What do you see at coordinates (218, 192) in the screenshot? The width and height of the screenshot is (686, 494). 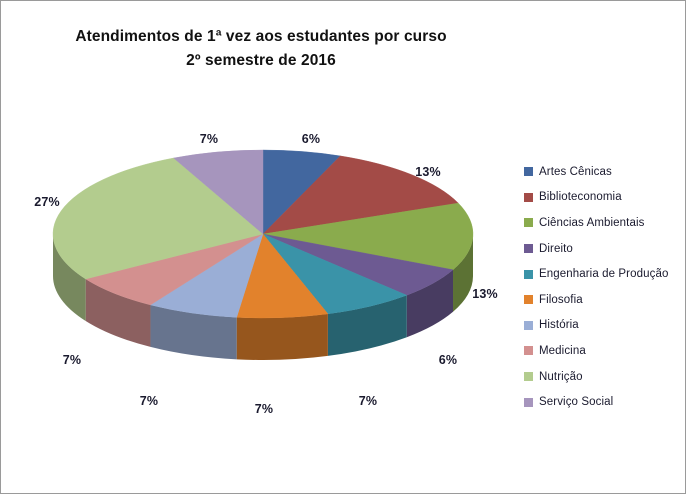 I see `pie-slice-servi-o-social` at bounding box center [218, 192].